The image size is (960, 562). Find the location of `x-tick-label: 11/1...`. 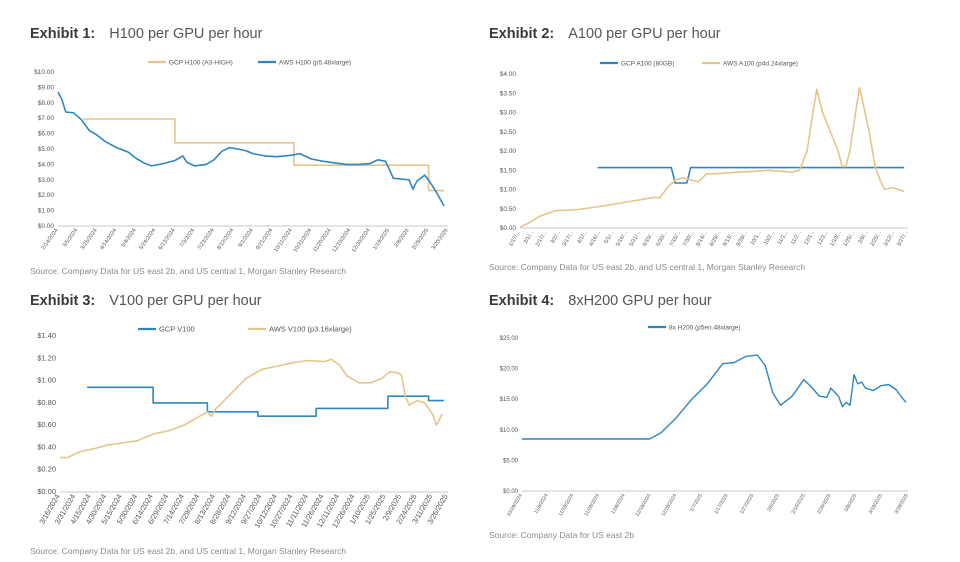

x-tick-label: 11/1... is located at coordinates (783, 238).